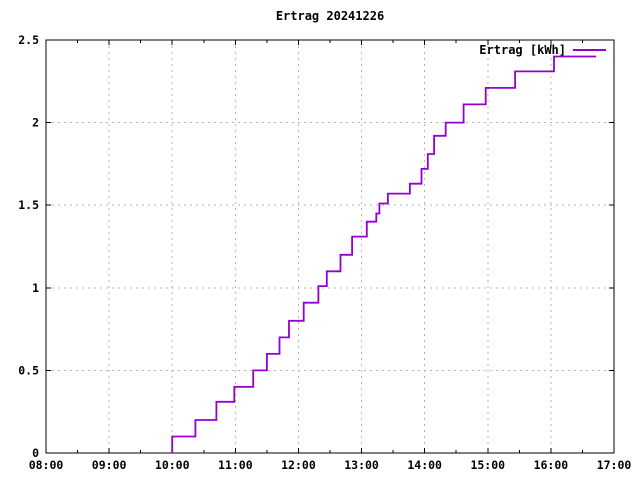 This screenshot has width=640, height=480. Describe the element at coordinates (28, 370) in the screenshot. I see `y-tick-label: 0.5` at that location.